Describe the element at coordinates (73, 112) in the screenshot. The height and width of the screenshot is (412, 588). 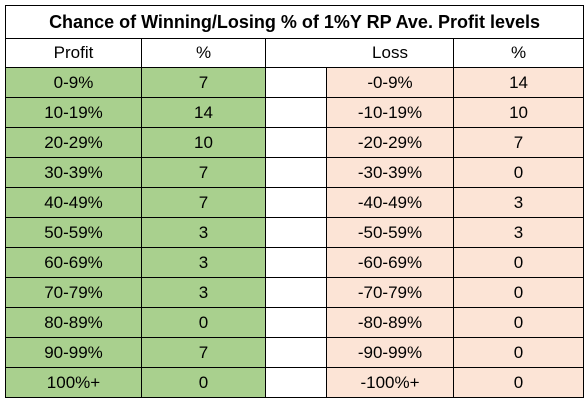
I see `profit-range-cell: 10-19%` at that location.